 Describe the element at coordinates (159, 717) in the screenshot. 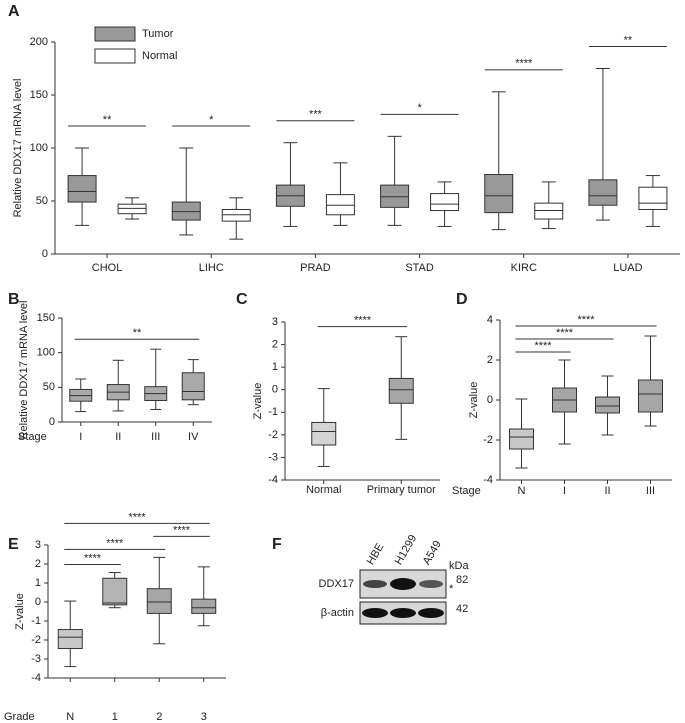

I see `x-tick-label: 2` at that location.